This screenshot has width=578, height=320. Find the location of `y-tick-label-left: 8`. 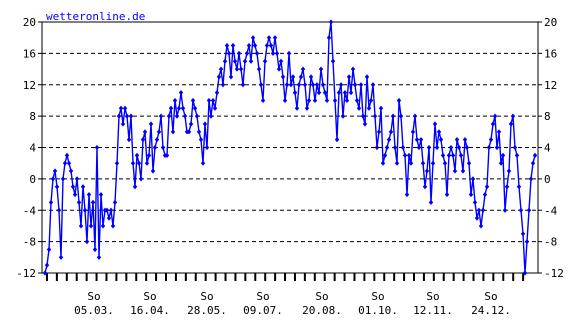

y-tick-label-left: 8 is located at coordinates (32, 116).